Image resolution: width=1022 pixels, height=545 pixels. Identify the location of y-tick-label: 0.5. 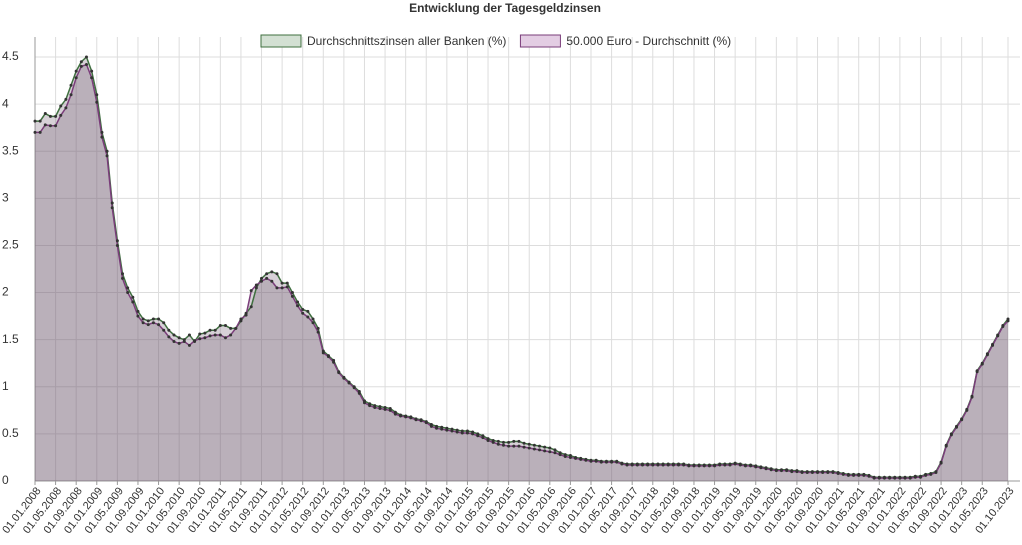
(10, 433).